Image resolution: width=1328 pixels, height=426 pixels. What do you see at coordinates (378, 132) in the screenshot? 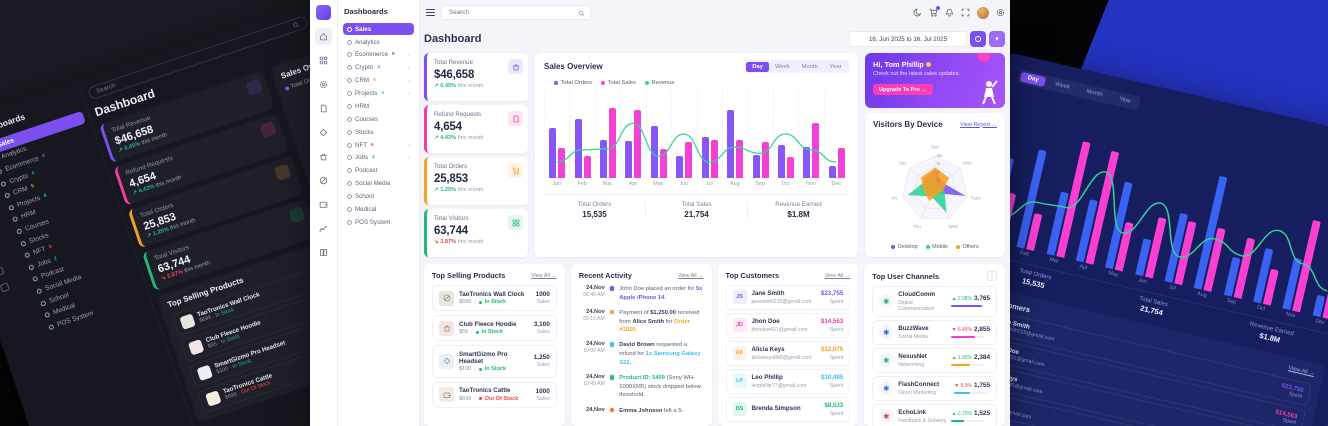
I see `sidebar-item-stocks: Stocks` at bounding box center [378, 132].